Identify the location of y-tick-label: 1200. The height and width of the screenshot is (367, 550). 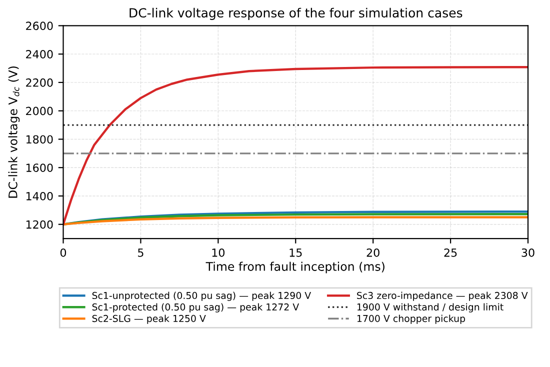
(39, 224).